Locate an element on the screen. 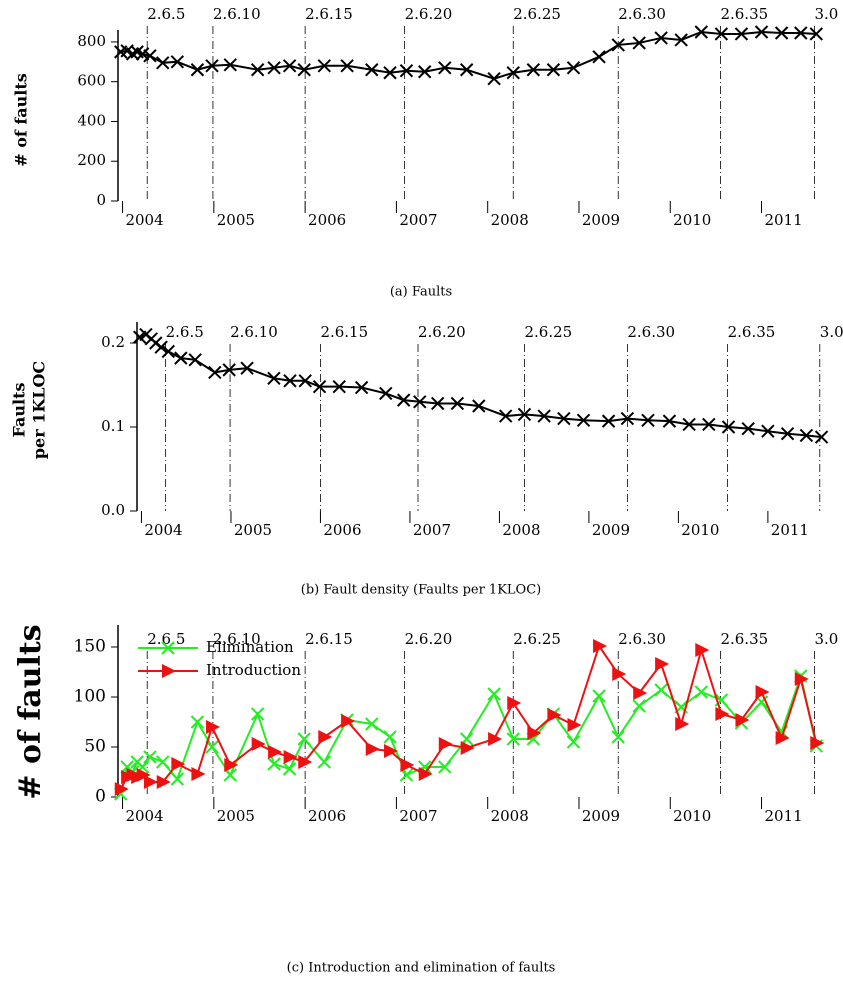 This screenshot has width=843, height=983. series-line is located at coordinates (468, 716).